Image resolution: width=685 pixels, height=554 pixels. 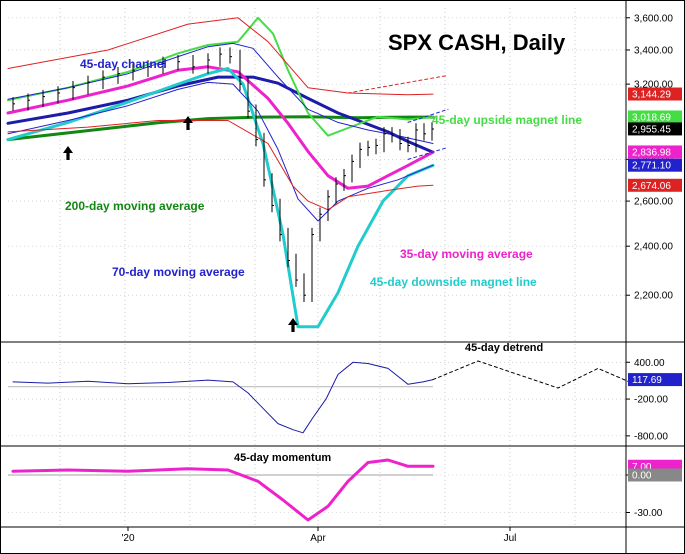 I want to click on price-value-badge: 2,955.45, so click(x=655, y=128).